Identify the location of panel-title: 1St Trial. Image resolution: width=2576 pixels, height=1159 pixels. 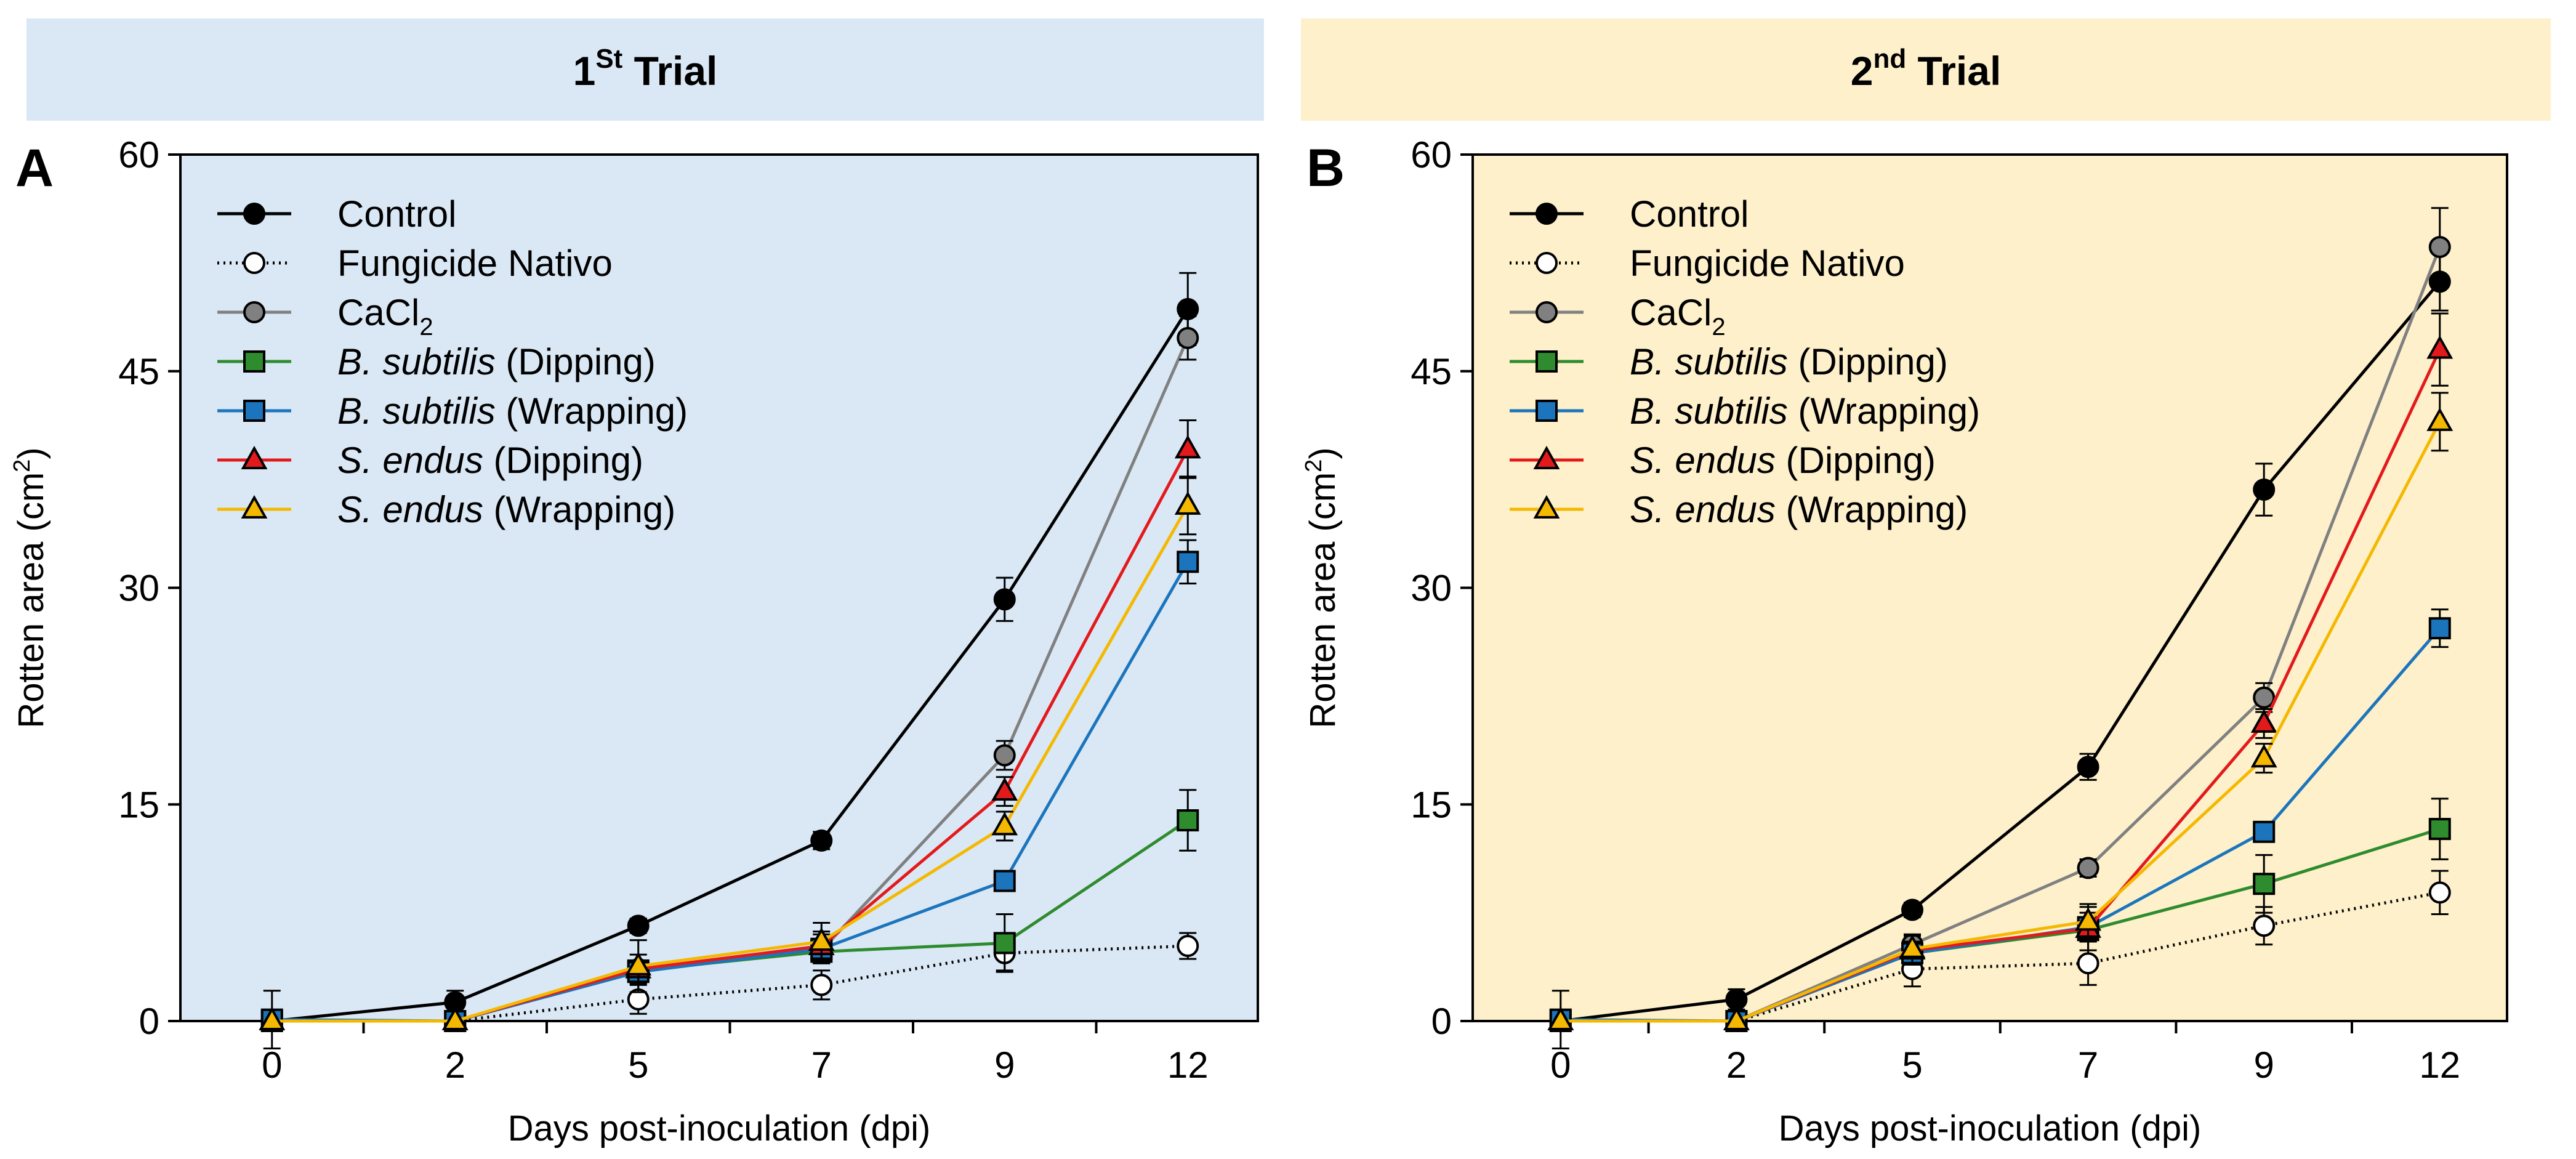
(645, 69).